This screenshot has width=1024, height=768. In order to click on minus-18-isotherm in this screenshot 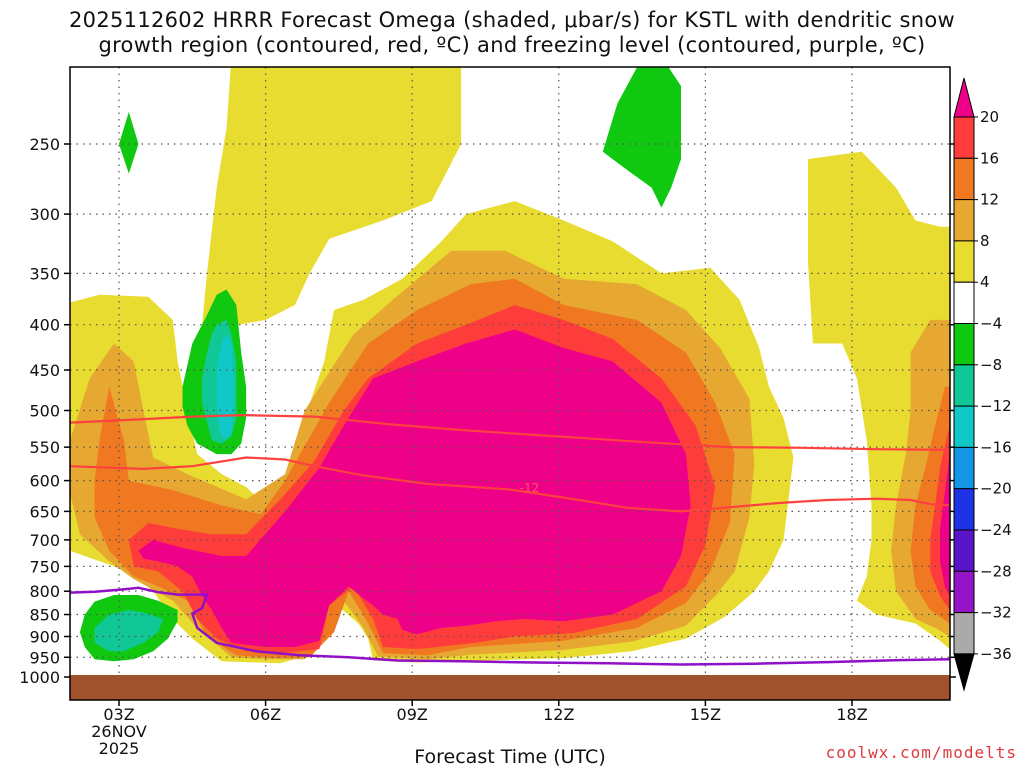, I will do `click(510, 484)`.